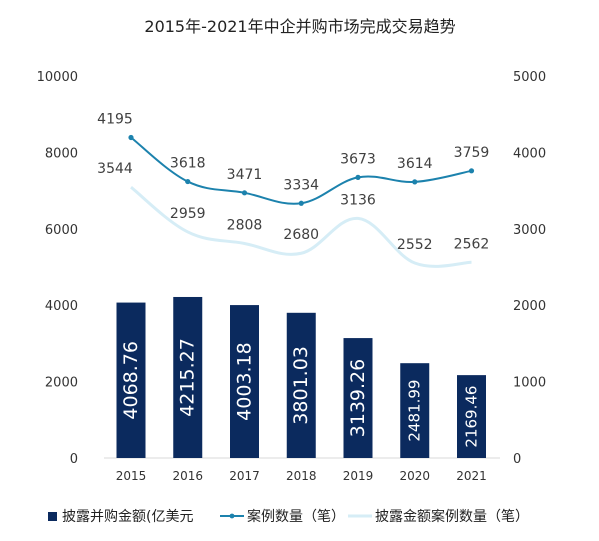  Describe the element at coordinates (115, 169) in the screenshot. I see `disclosed-cases-label: 3544` at that location.